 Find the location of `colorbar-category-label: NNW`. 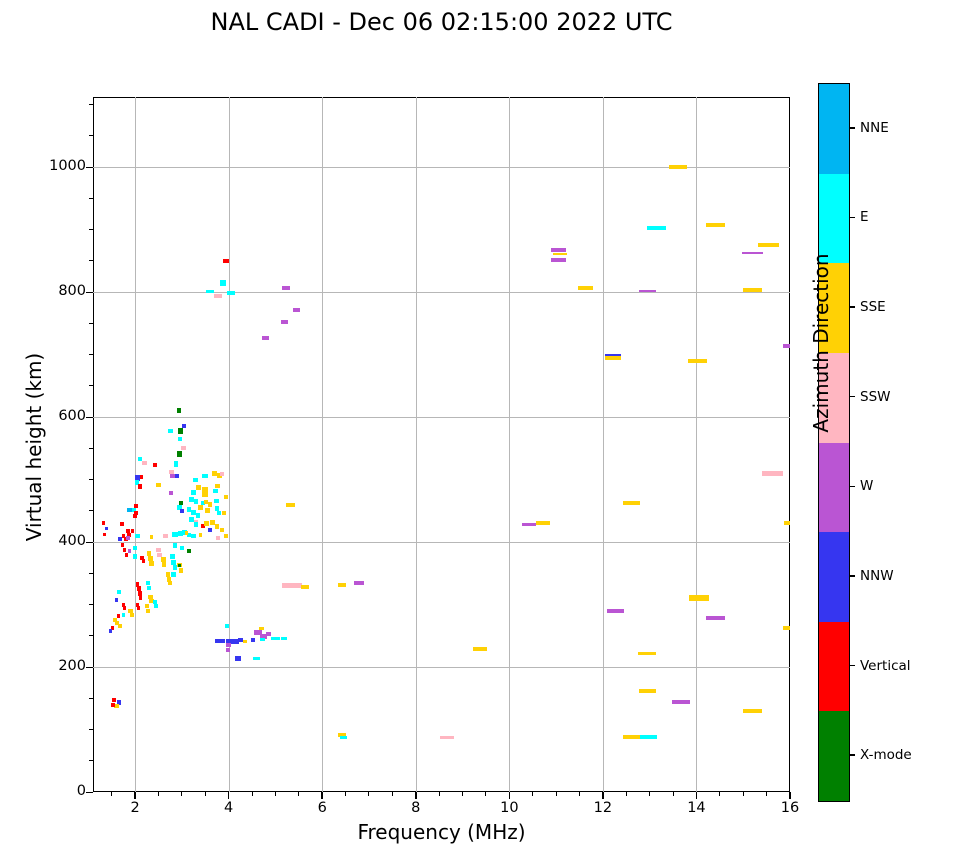

colorbar-category-label: NNW is located at coordinates (877, 575).